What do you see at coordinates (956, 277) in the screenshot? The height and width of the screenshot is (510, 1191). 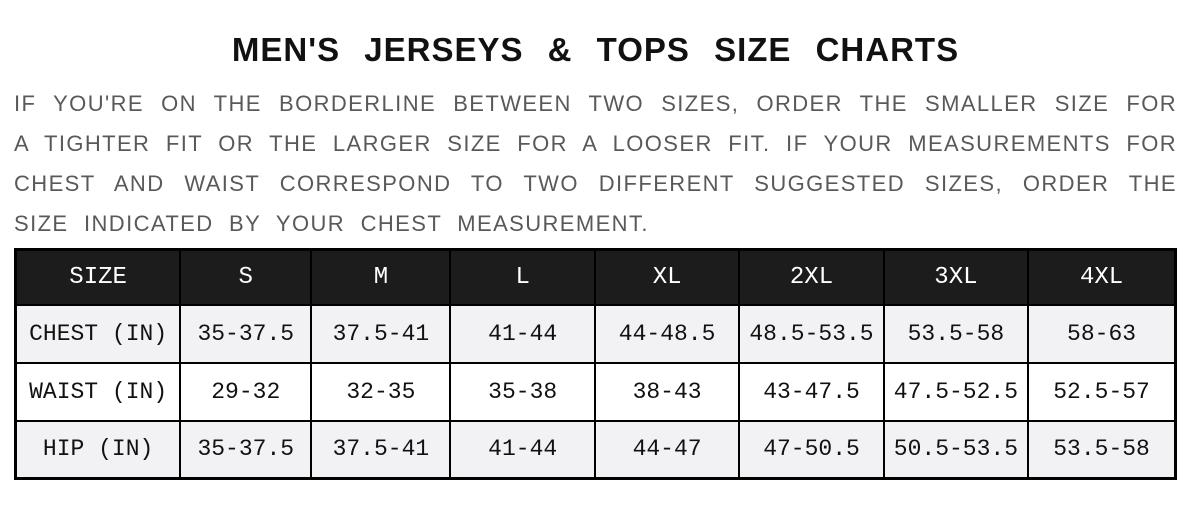 I see `column-header-3xl: 3XL` at bounding box center [956, 277].